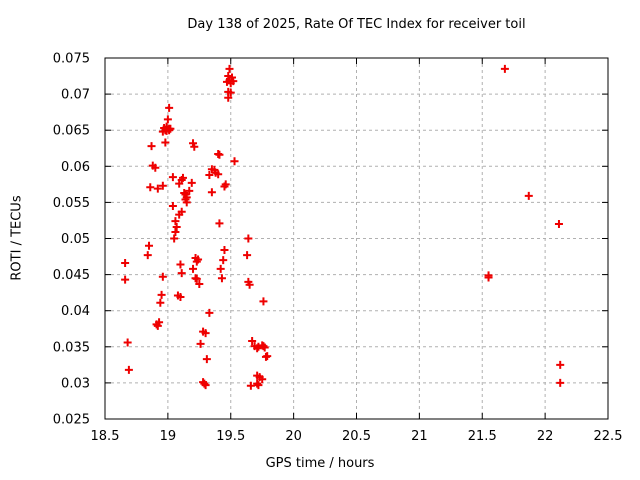  I want to click on y-tick-label: 0.04, so click(75, 311).